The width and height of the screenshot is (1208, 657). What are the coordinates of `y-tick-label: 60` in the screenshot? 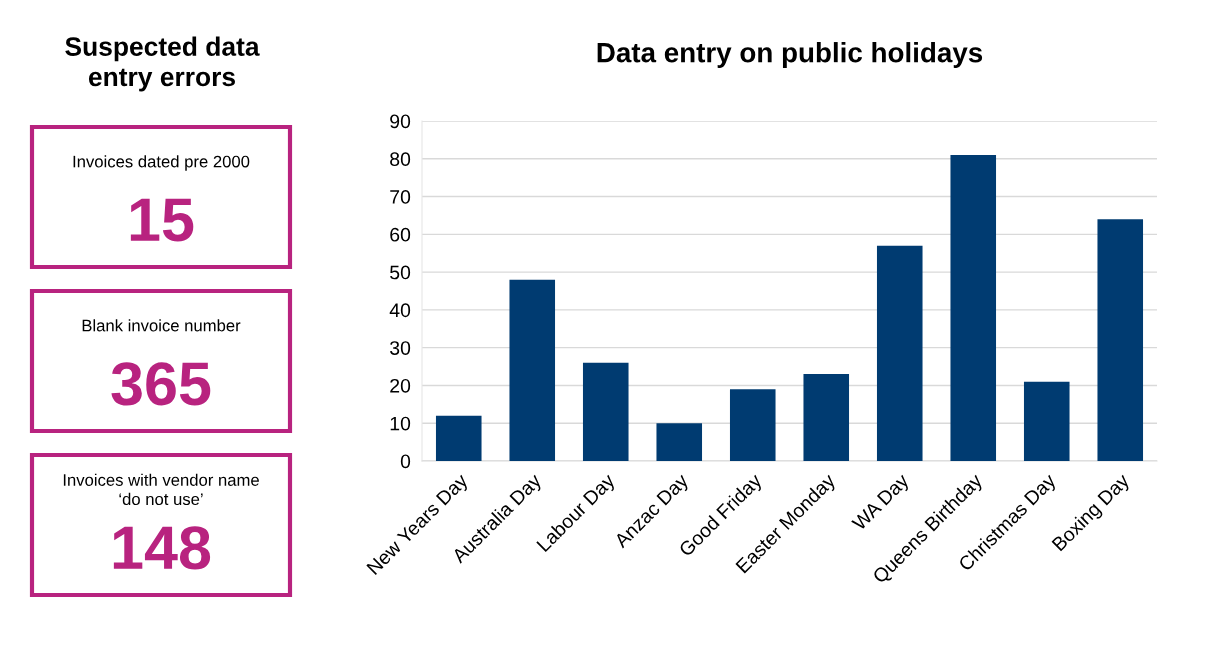 It's located at (400, 234).